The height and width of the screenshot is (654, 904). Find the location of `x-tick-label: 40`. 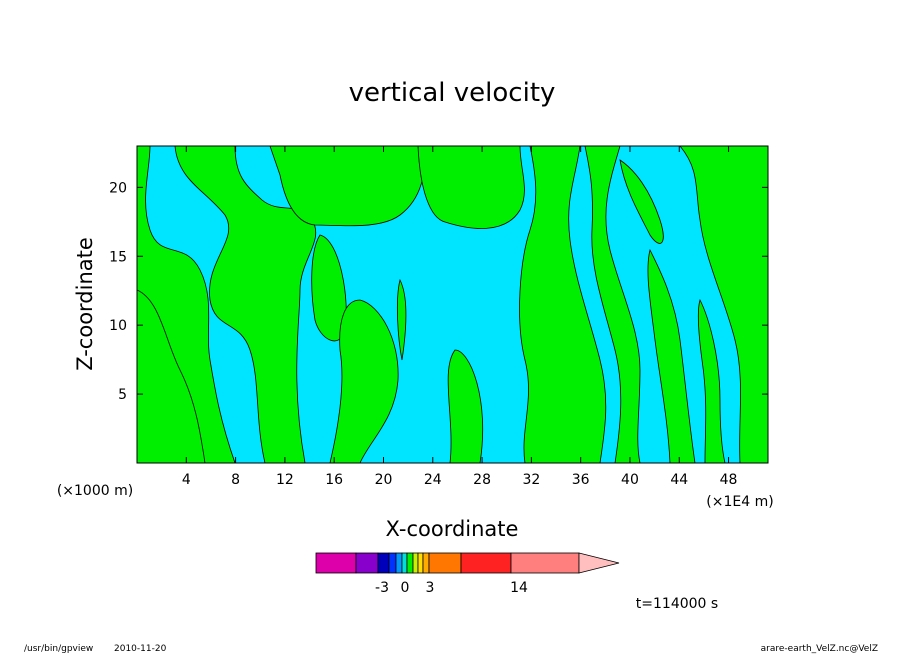

x-tick-label: 40 is located at coordinates (630, 480).